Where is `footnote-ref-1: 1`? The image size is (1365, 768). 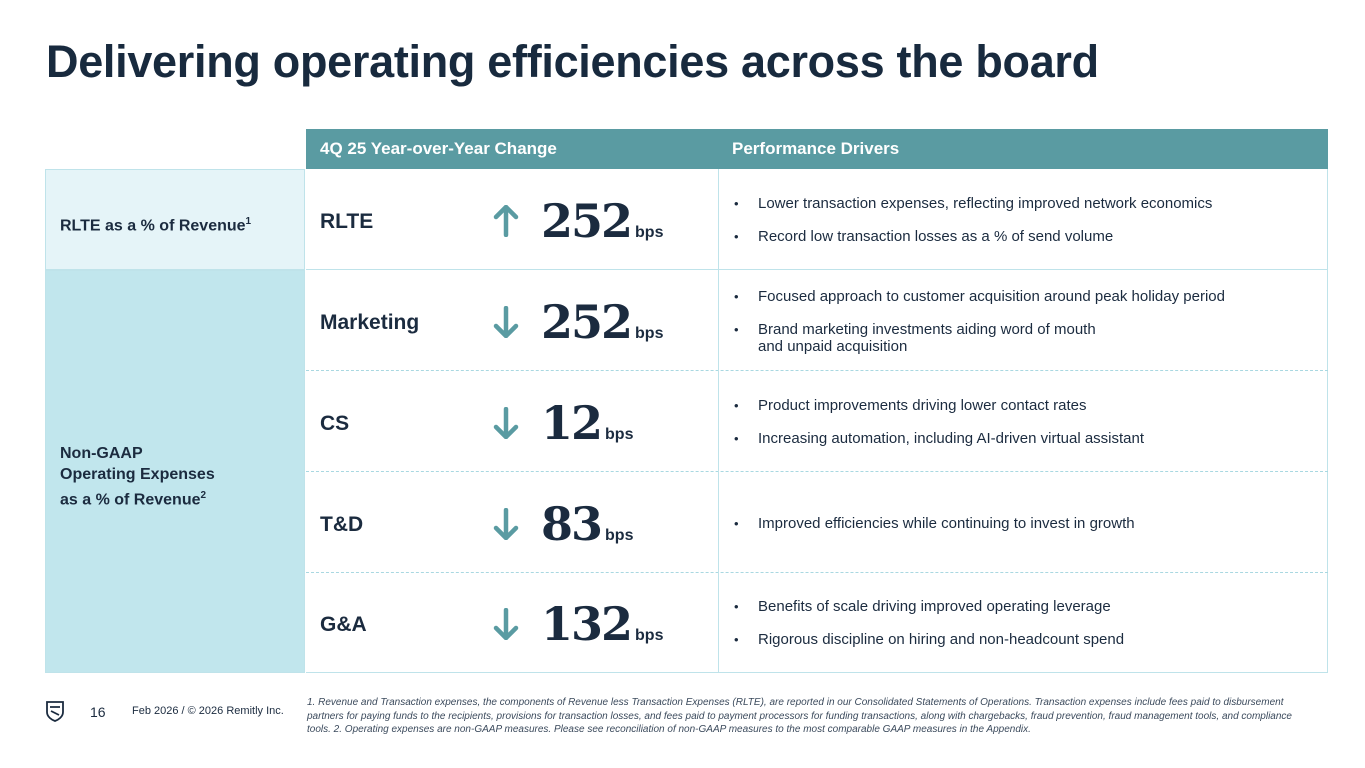 footnote-ref-1: 1 is located at coordinates (248, 221).